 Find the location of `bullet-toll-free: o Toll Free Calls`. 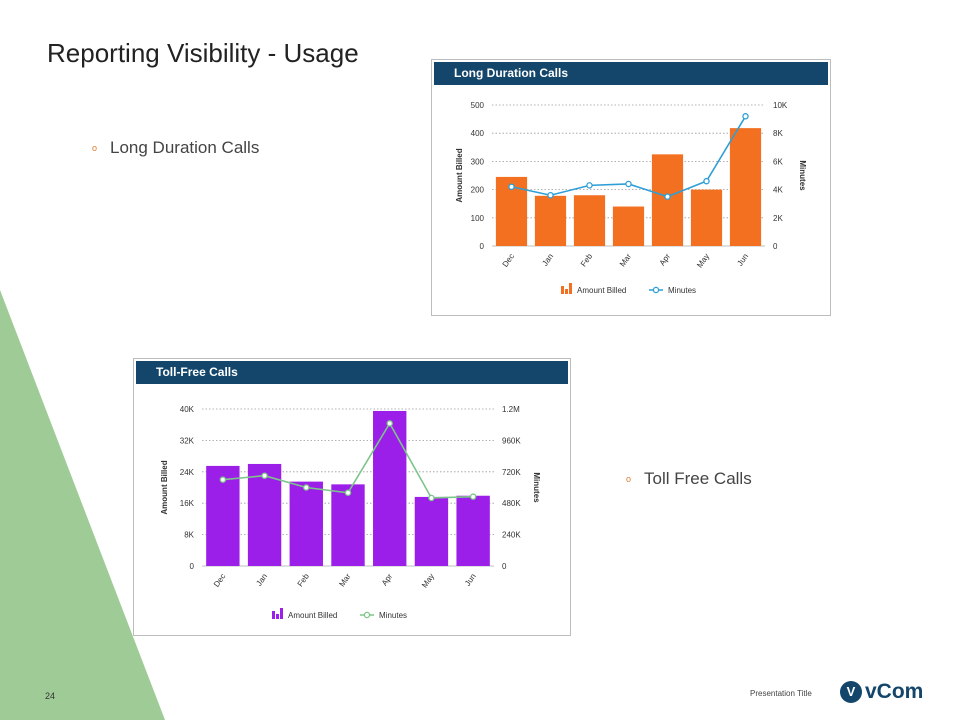

bullet-toll-free: o Toll Free Calls is located at coordinates (689, 479).